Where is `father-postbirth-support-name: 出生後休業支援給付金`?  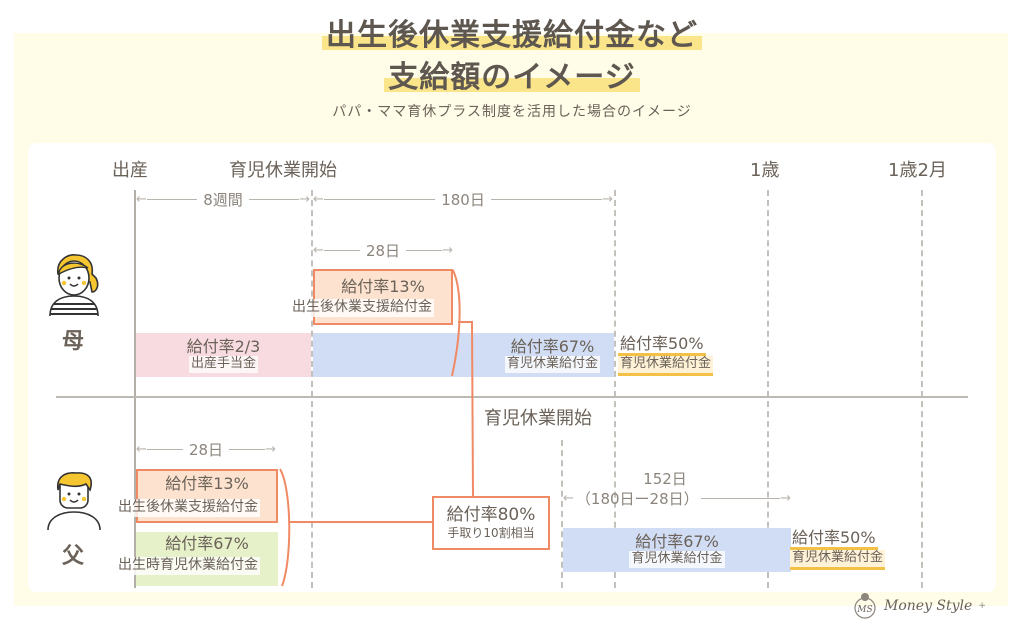 father-postbirth-support-name: 出生後休業支援給付金 is located at coordinates (188, 508).